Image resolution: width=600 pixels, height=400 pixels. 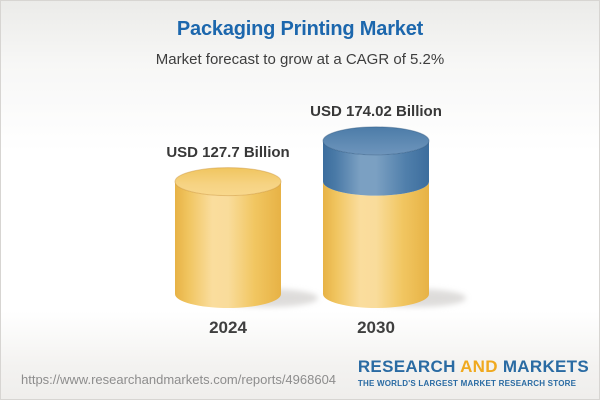 I want to click on category-label-2024: 2024, so click(x=228, y=327).